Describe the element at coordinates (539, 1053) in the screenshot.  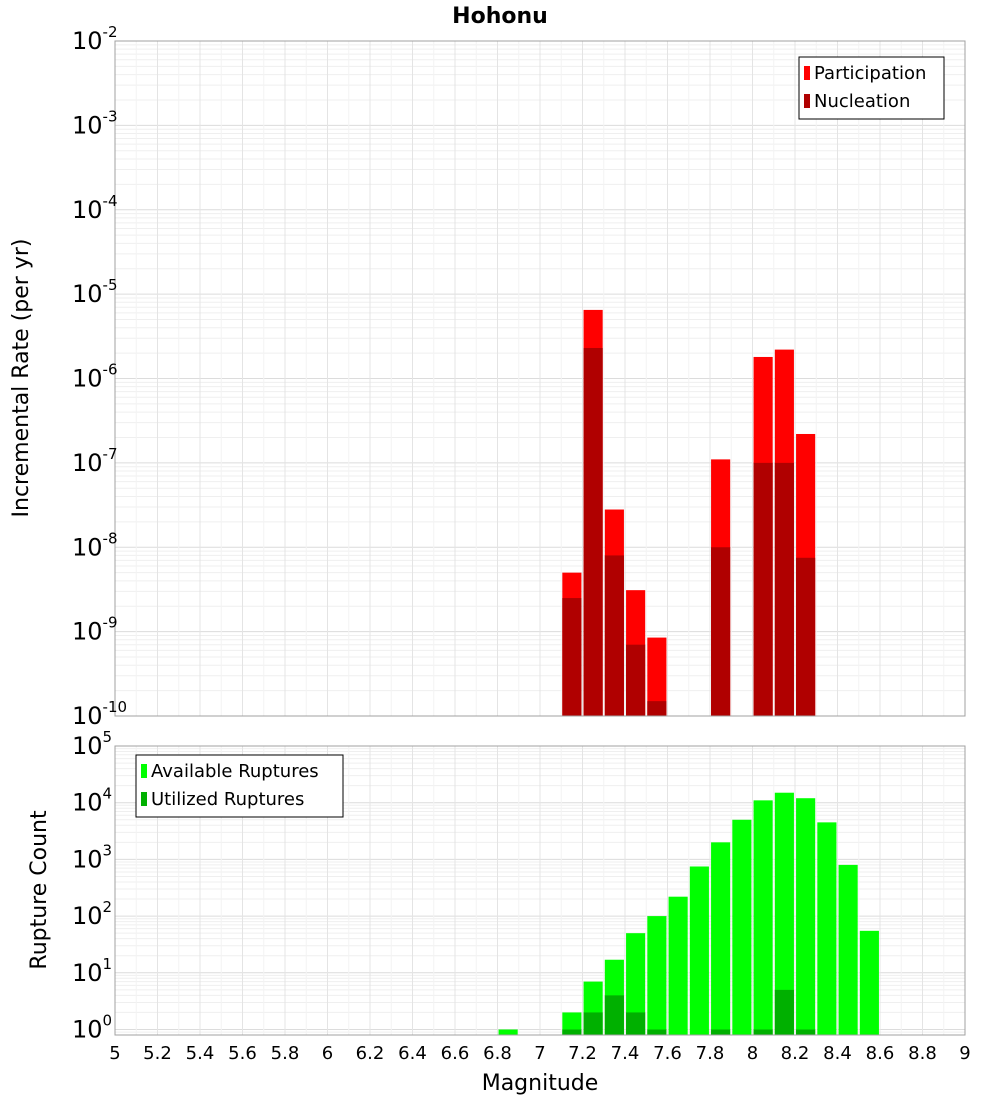
I see `x-tick-label: 7` at that location.